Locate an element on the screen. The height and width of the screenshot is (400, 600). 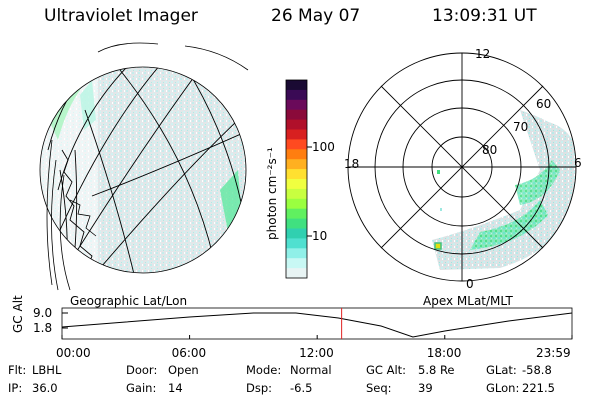
geographic-caption: Geographic Lat/Lon is located at coordinates (129, 301).